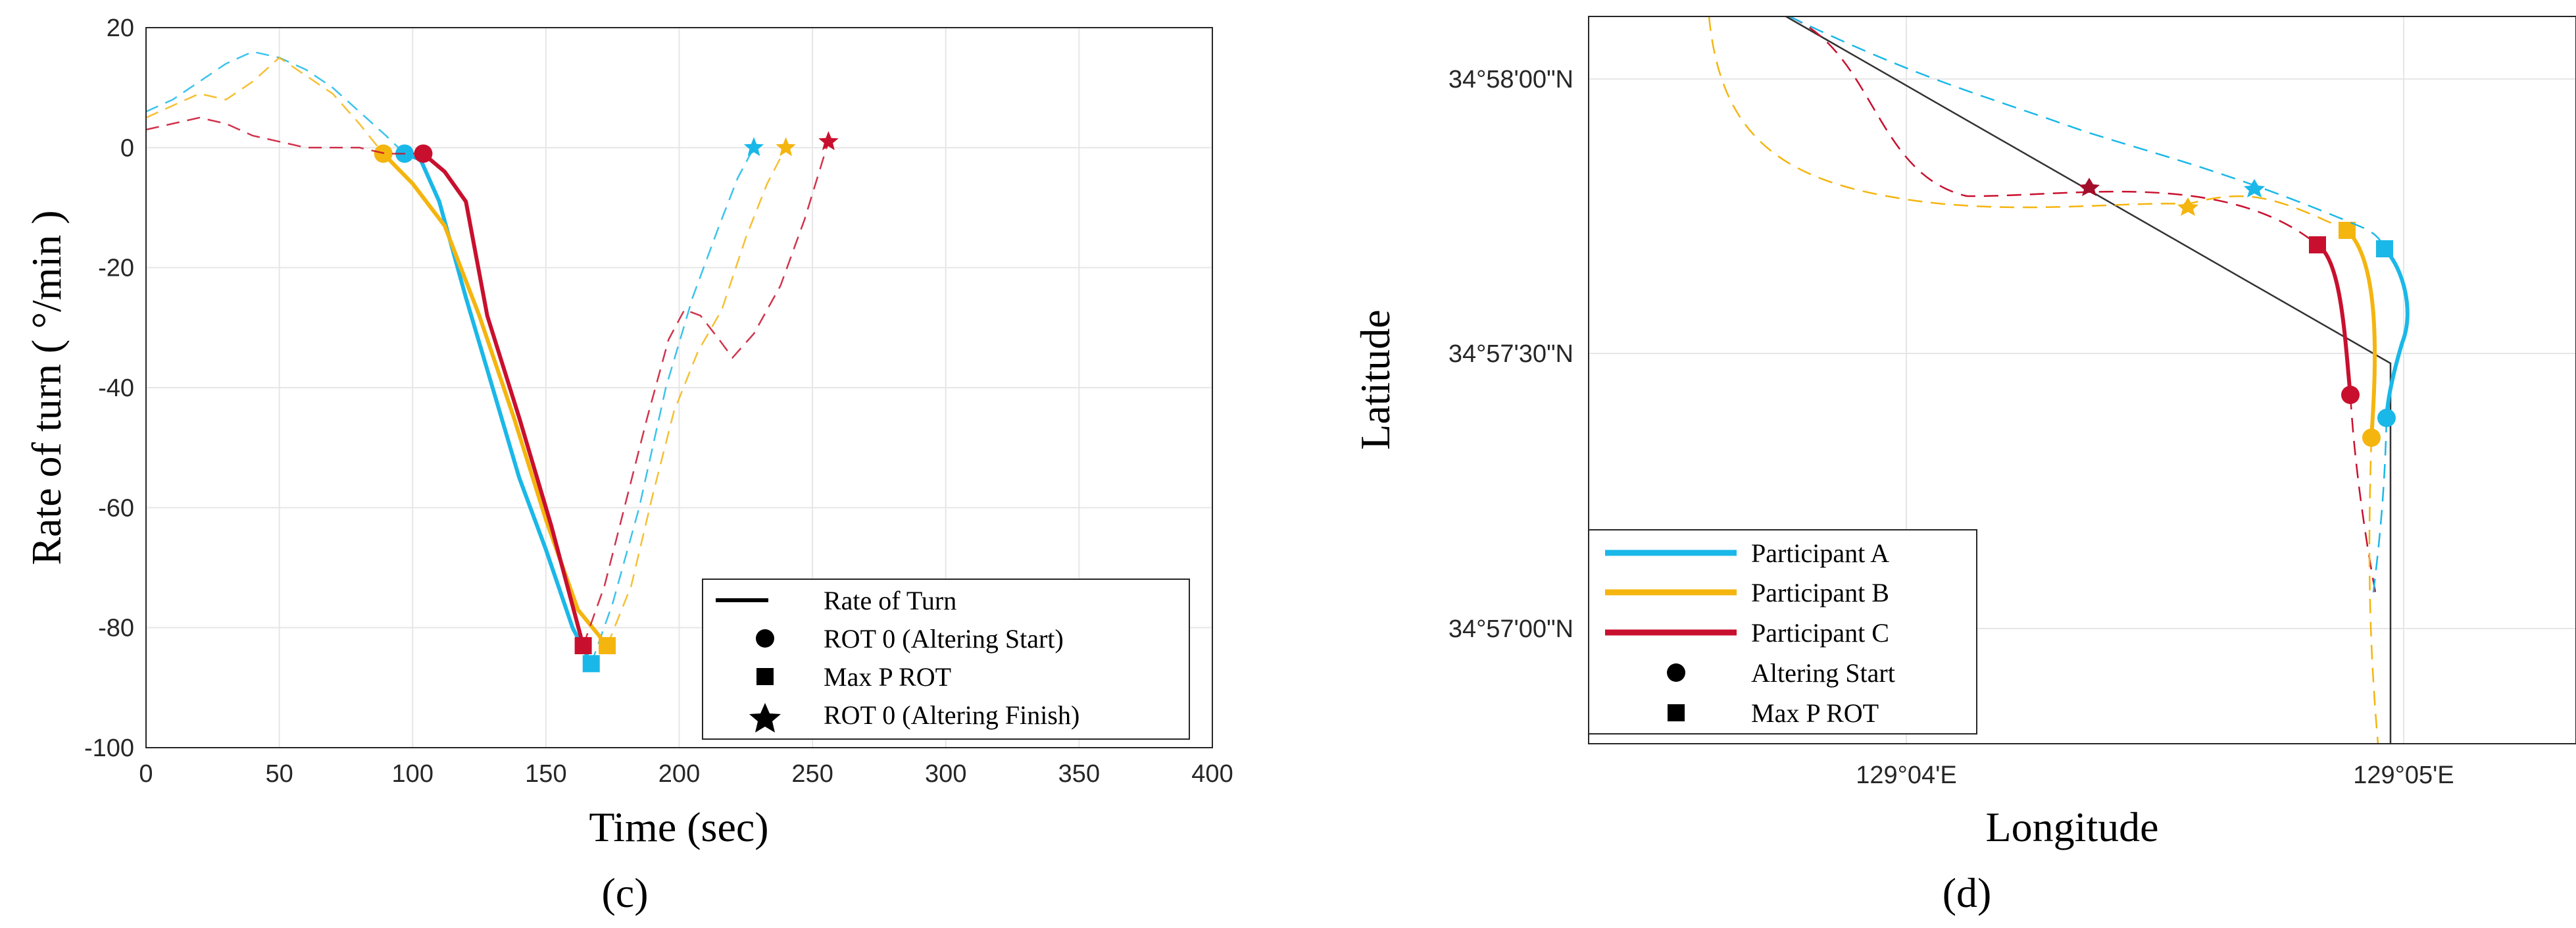 The width and height of the screenshot is (2576, 928). I want to click on track-ytick-label: 34°58'00"N, so click(1511, 79).